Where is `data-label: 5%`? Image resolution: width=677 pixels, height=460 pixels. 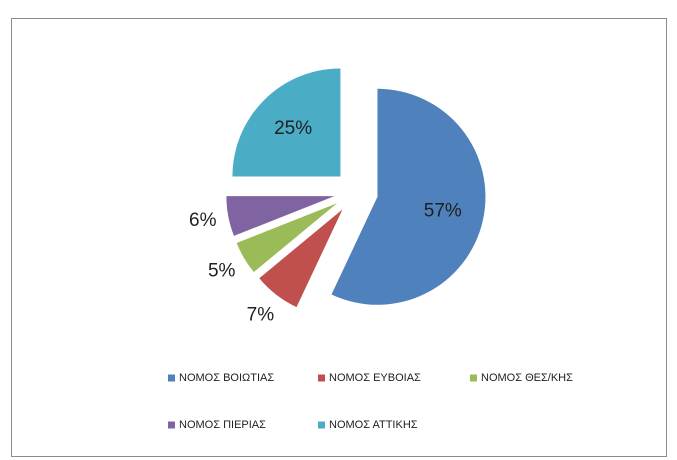
data-label: 5% is located at coordinates (222, 270).